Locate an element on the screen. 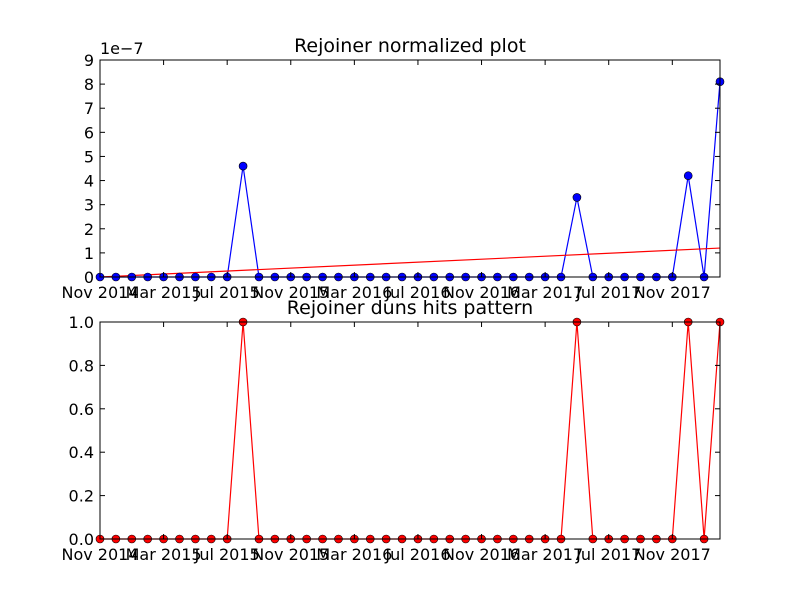 The image size is (800, 600). y-tick-label: 1 is located at coordinates (89, 253).